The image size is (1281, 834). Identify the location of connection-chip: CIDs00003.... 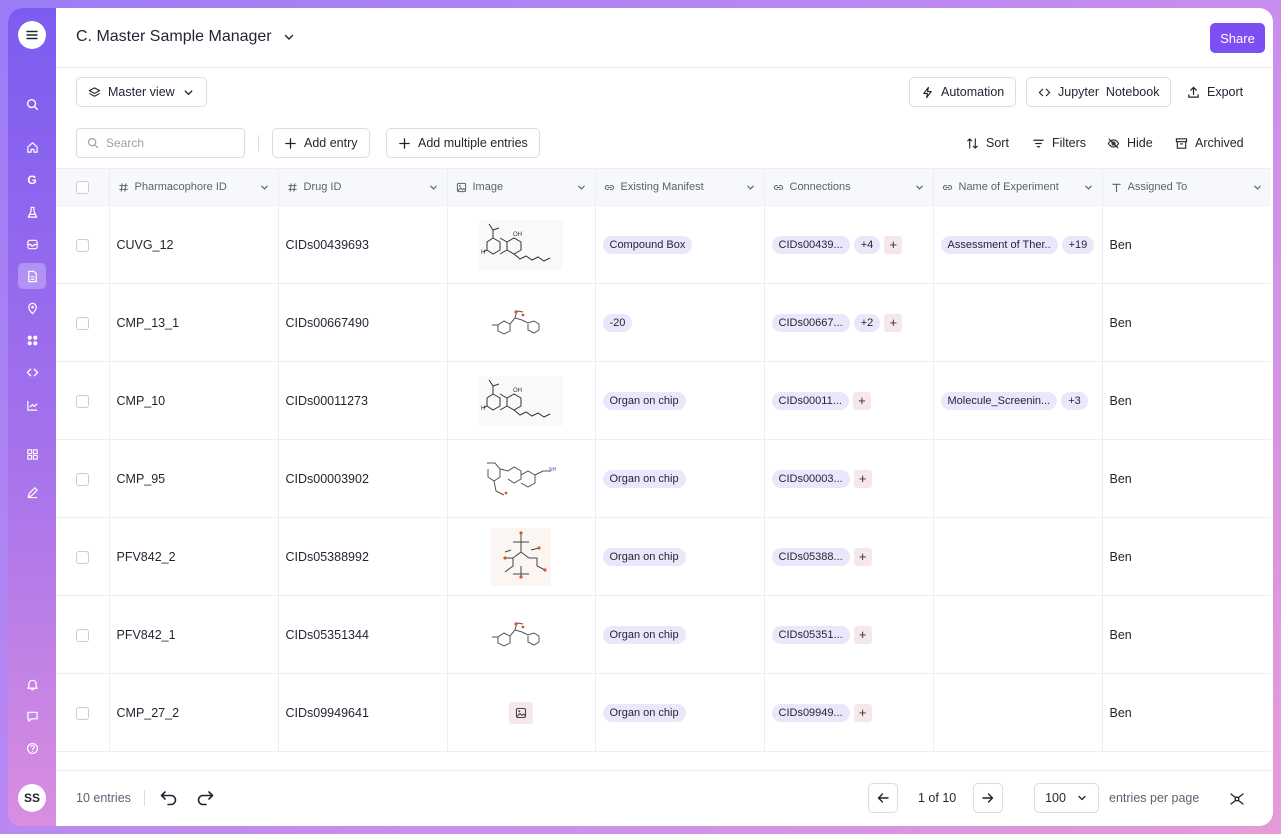
(810, 478).